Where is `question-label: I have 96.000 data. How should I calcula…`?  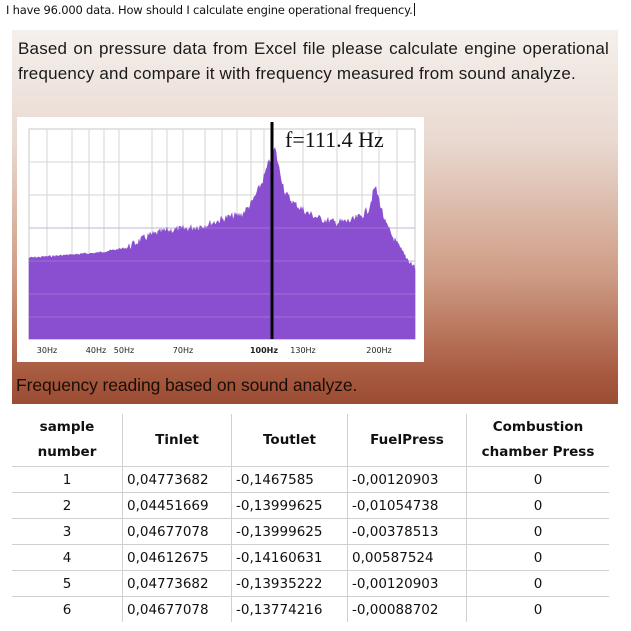 question-label: I have 96.000 data. How should I calcula… is located at coordinates (209, 10).